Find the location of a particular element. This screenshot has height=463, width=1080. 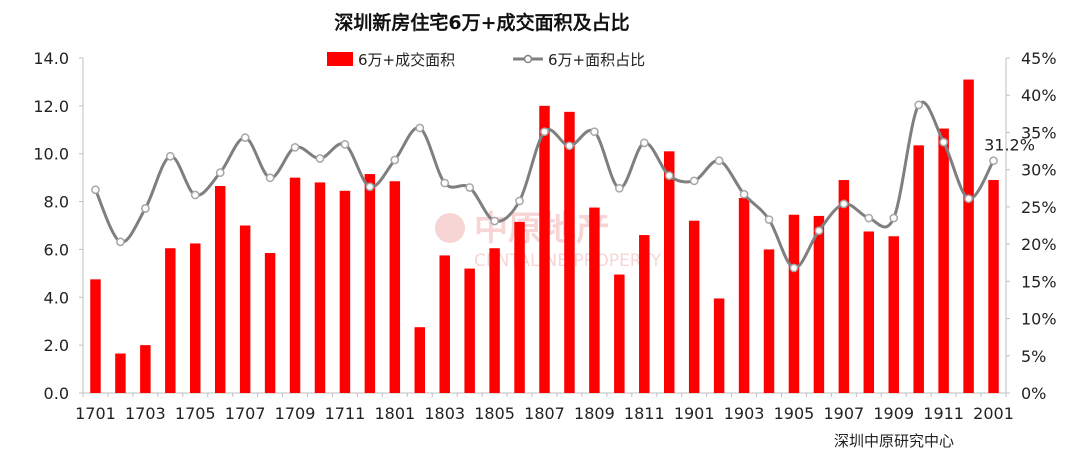

legend-line-marker is located at coordinates (528, 59).